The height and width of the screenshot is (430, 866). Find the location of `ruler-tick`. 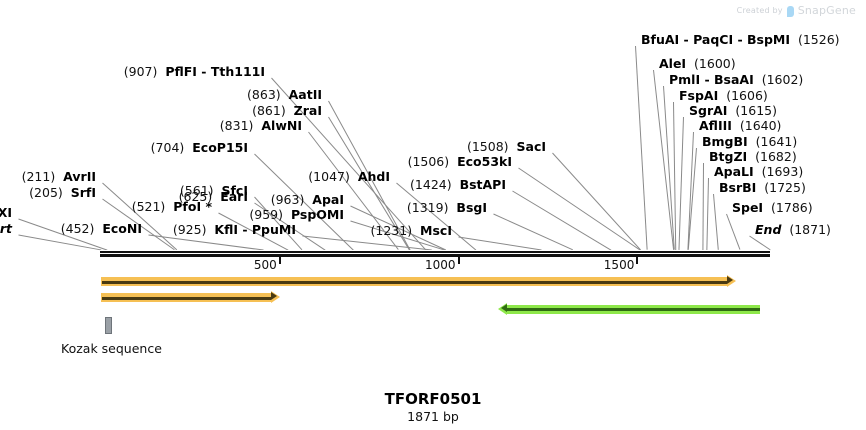

ruler-tick is located at coordinates (458, 260).